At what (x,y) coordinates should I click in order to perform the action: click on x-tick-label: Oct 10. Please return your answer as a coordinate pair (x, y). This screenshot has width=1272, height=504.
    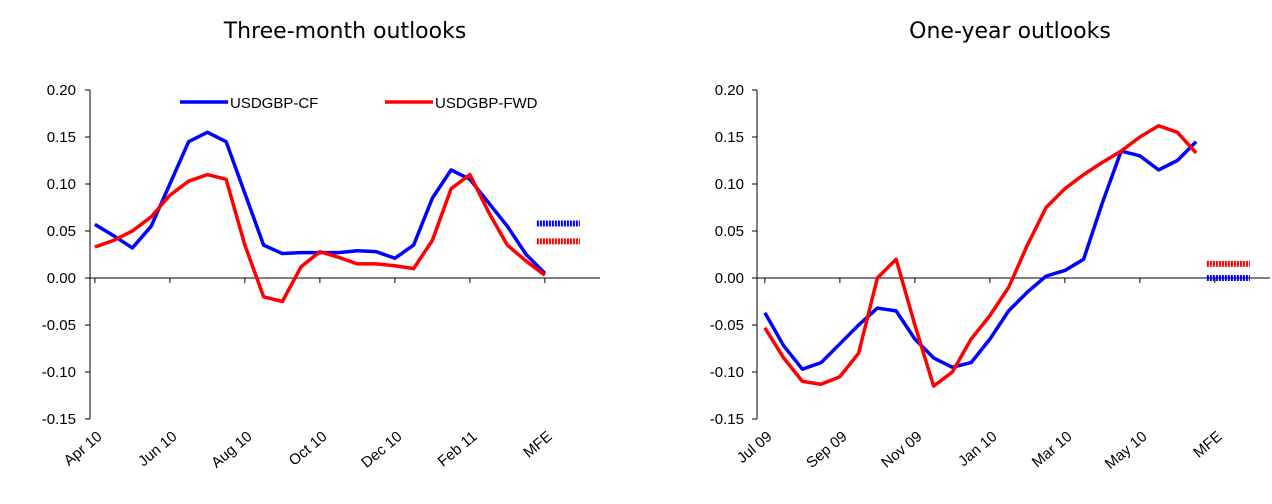
    Looking at the image, I should click on (308, 448).